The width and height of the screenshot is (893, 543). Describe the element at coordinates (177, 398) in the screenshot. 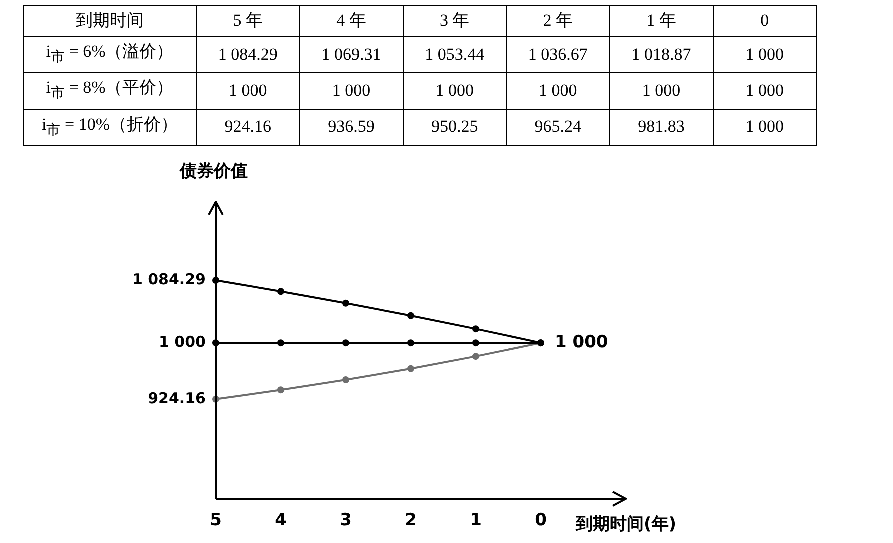

I see `y-tick-label: 924.16` at that location.